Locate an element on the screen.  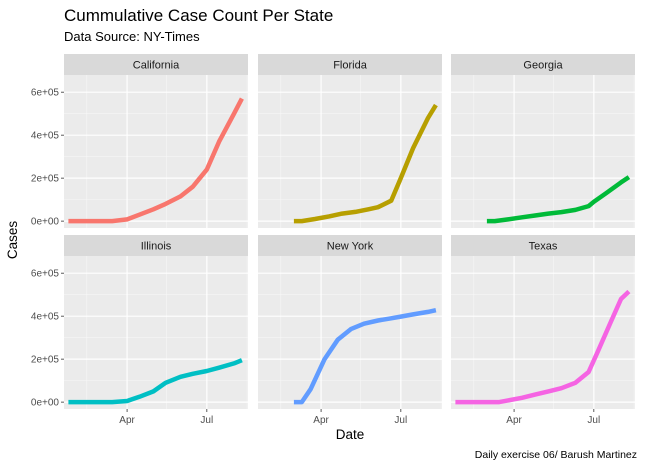
facet-strip-label: New York is located at coordinates (350, 247).